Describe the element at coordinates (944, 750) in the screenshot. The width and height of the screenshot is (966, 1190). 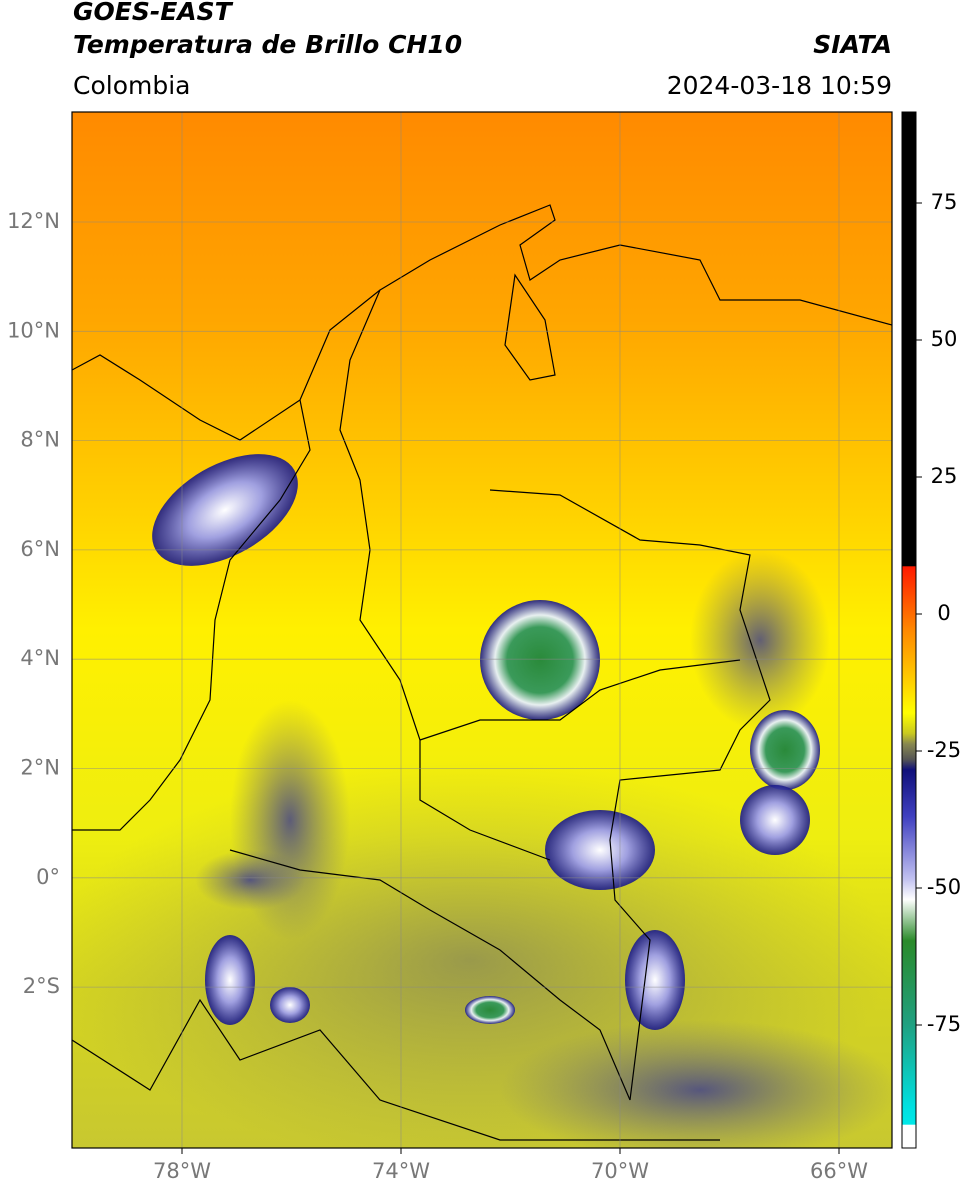
I see `colorbar-tick-label: -25` at that location.